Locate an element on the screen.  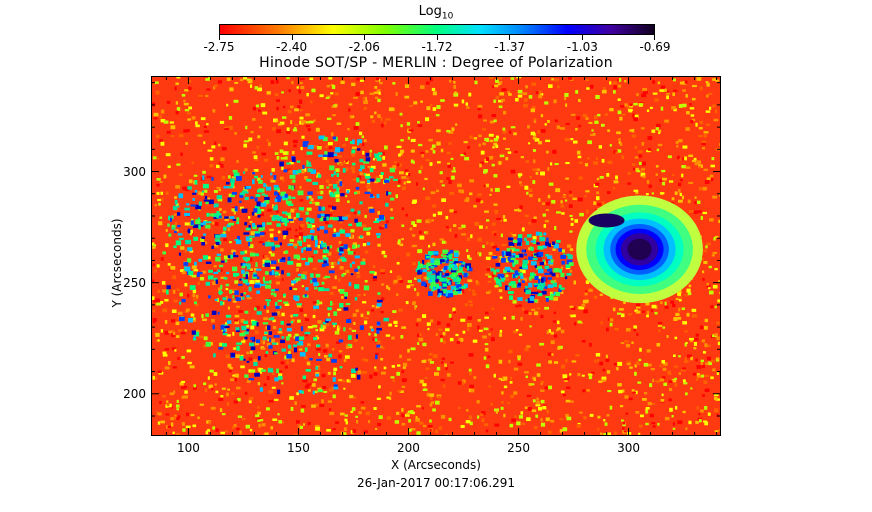
colorbar-label-sub: 10 is located at coordinates (447, 16).